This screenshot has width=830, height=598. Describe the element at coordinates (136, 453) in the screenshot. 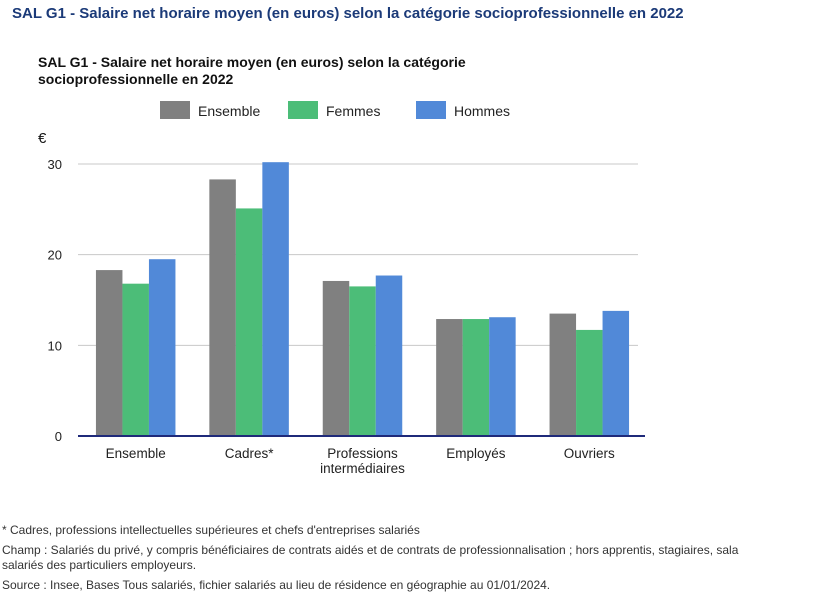

I see `x-tick-label: Ensemble` at that location.